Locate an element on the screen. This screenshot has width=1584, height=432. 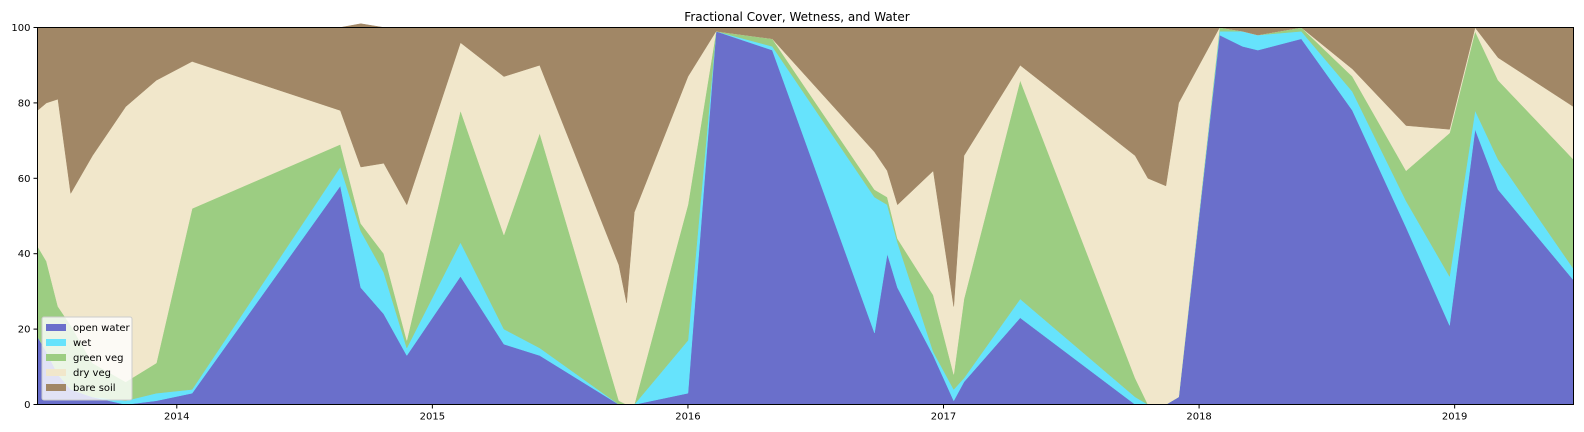
legend-swatch-bare-soil is located at coordinates (56, 387).